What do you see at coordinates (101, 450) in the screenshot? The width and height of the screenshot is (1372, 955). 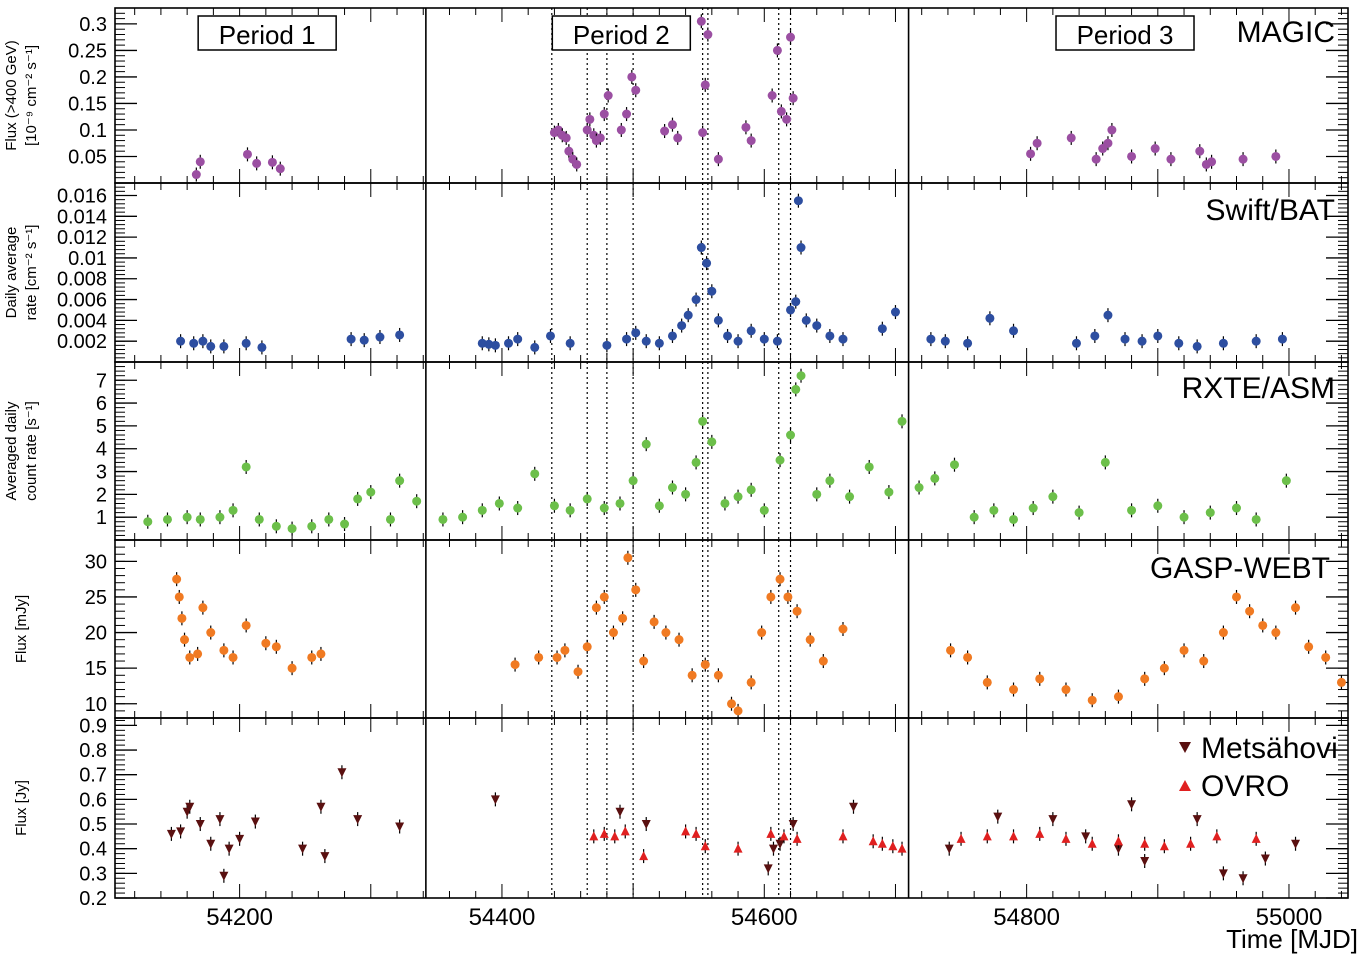 I see `y-tick-label: 4` at bounding box center [101, 450].